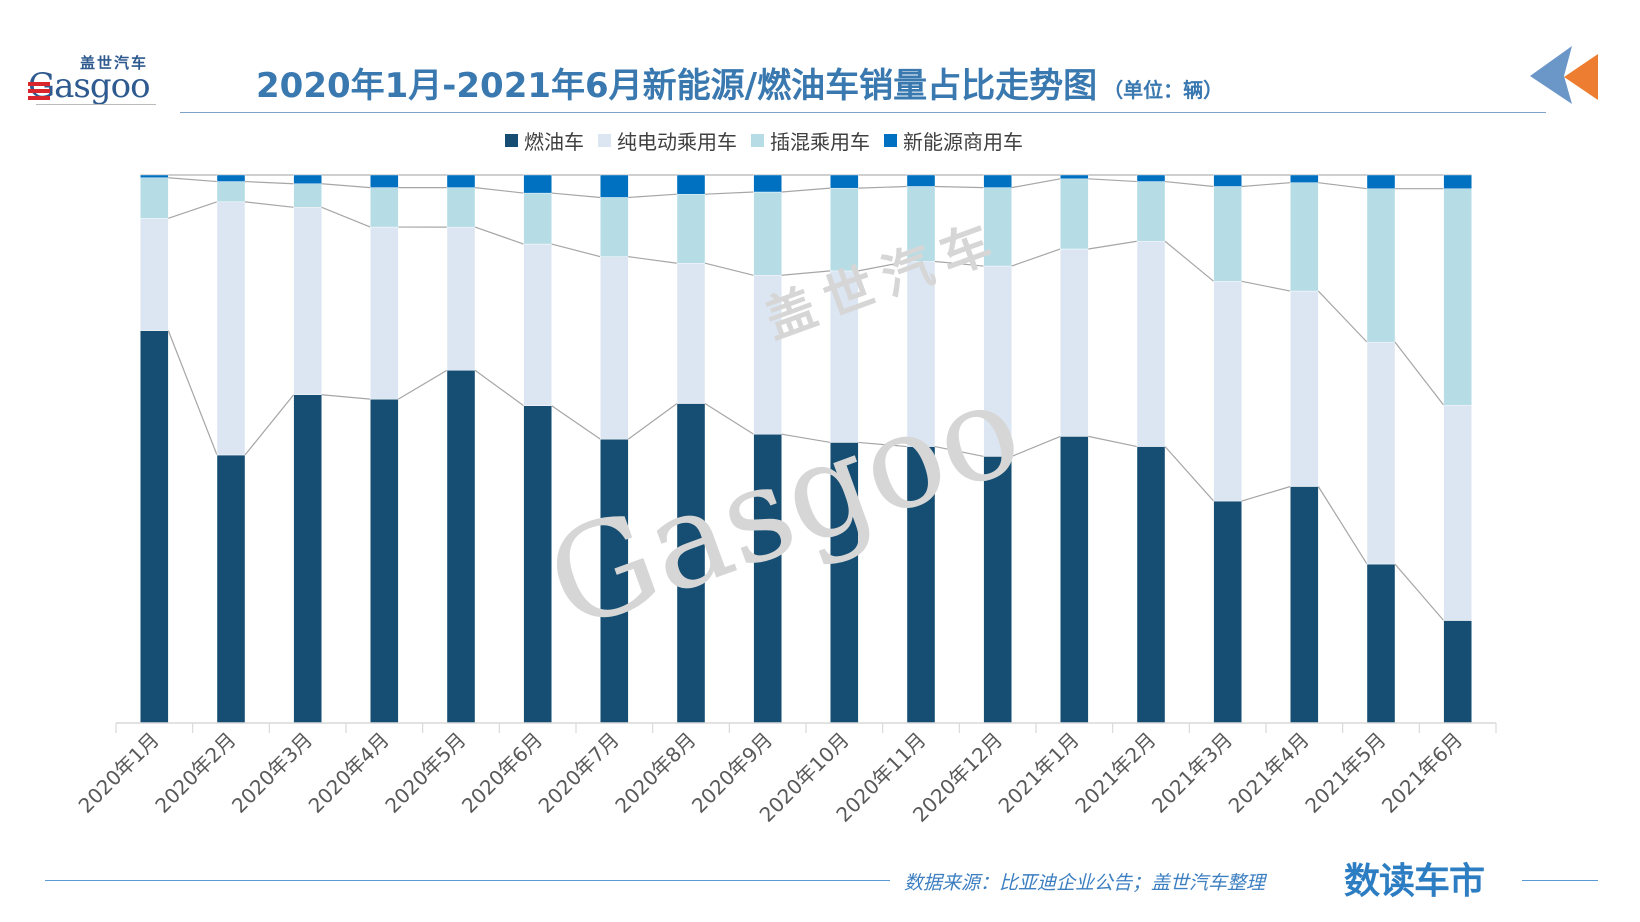  Describe the element at coordinates (820, 142) in the screenshot. I see `legend-label: 插混乘用车` at that location.